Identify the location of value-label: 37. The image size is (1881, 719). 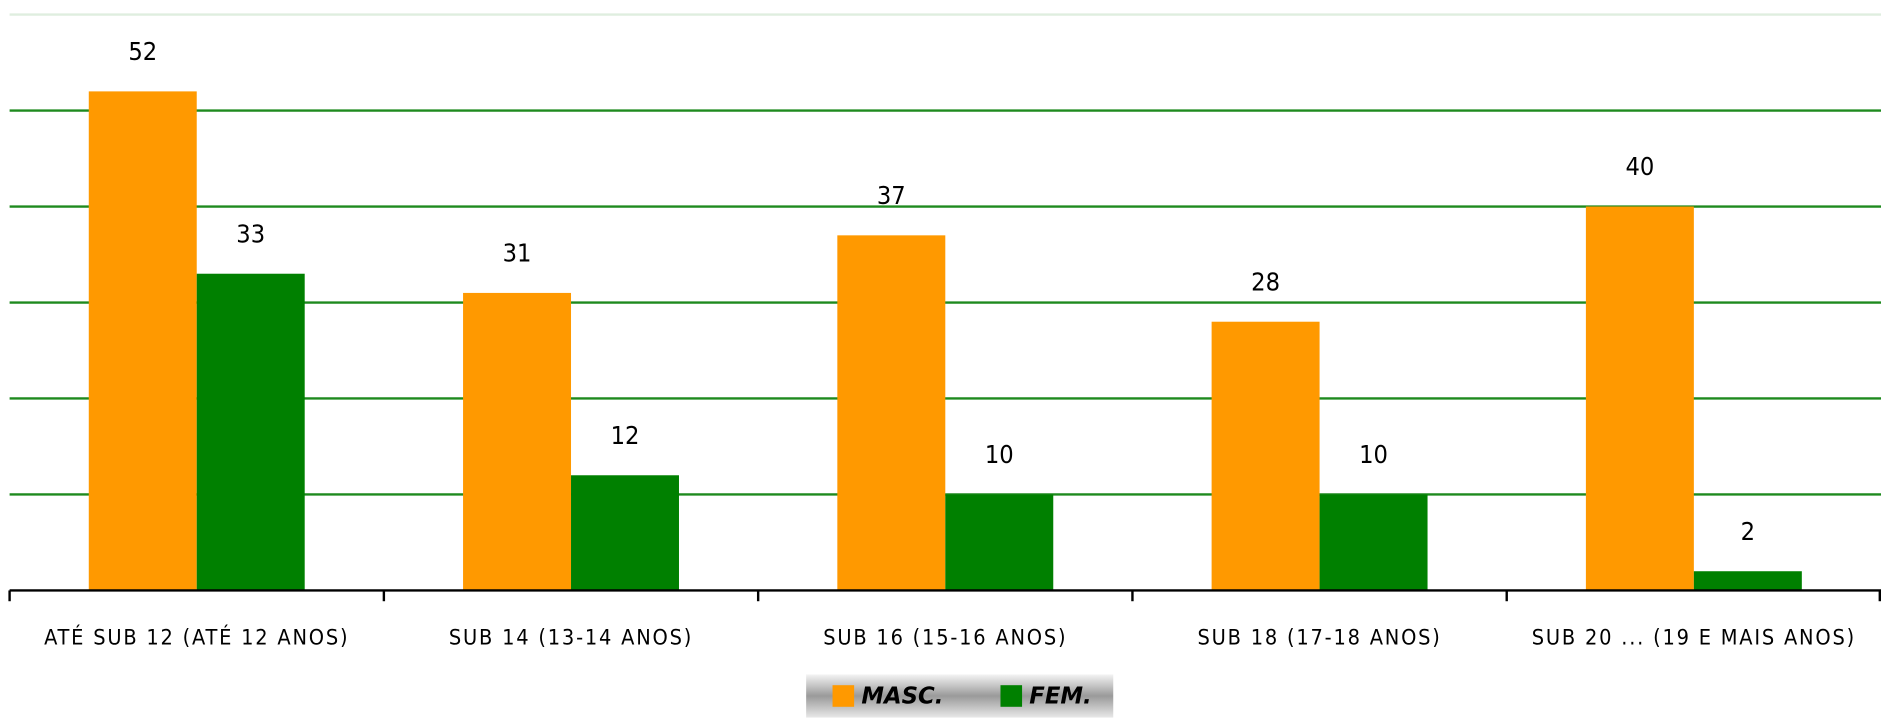
(891, 195).